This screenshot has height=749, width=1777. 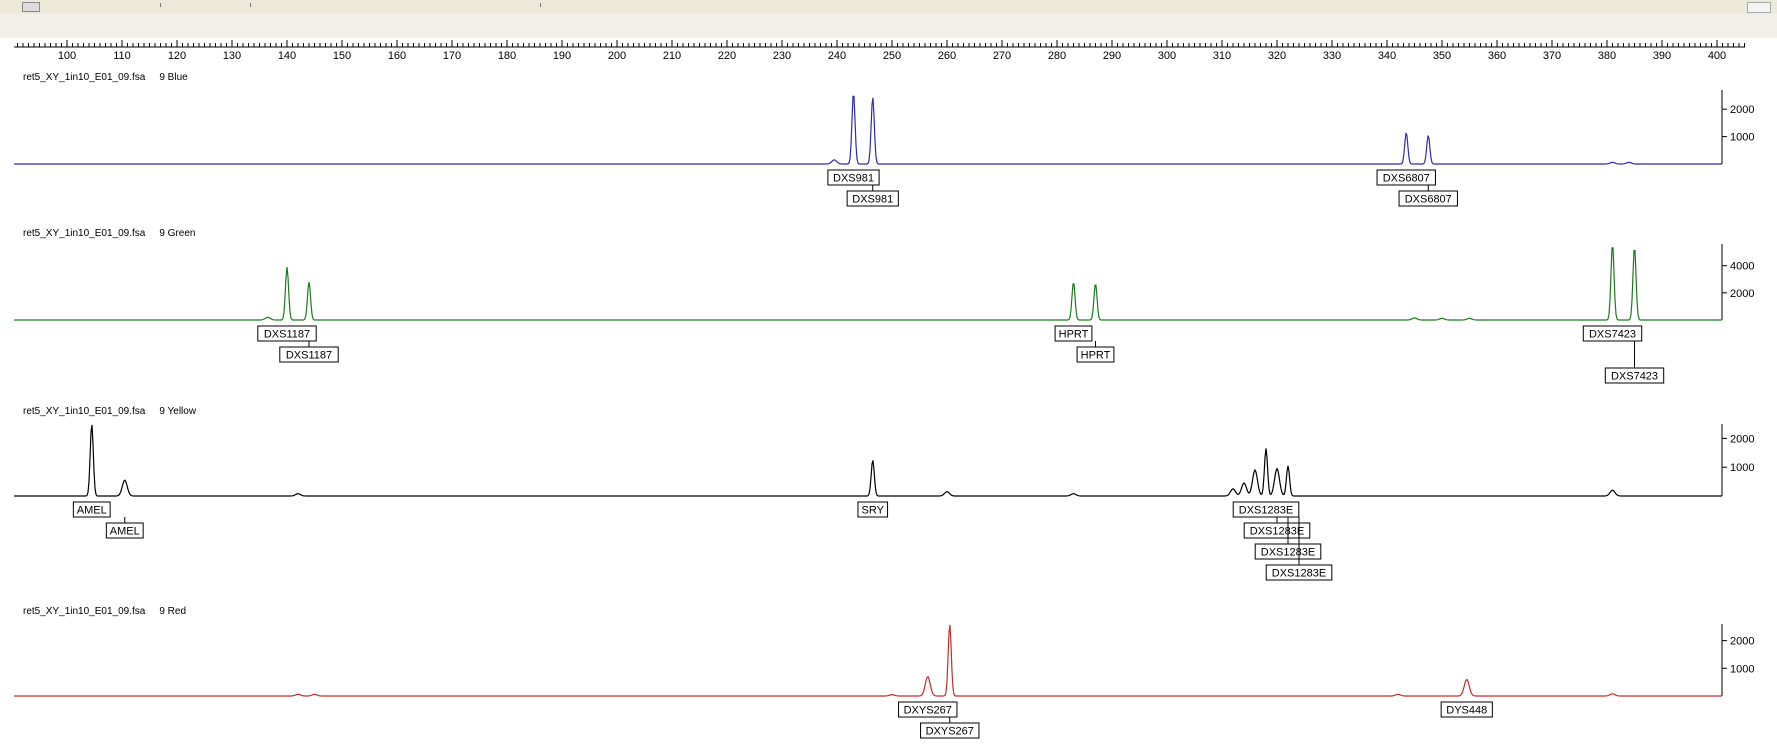 I want to click on size-ruler-background, so click(x=888, y=26).